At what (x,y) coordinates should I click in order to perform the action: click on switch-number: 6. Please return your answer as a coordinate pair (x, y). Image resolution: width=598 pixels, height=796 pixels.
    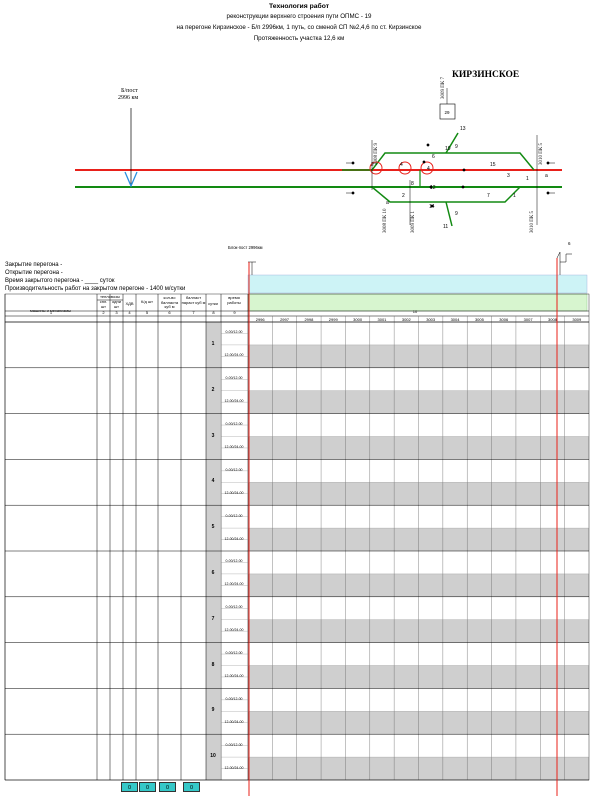
    Looking at the image, I should click on (433, 157).